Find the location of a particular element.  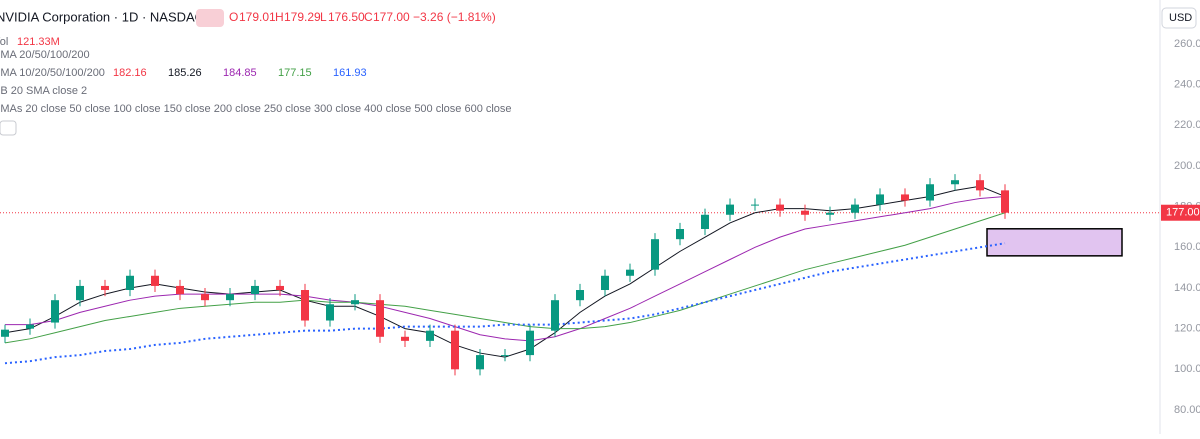

symbol: NVIDIA Corporation · 1D · NASDAQ is located at coordinates (102, 16).